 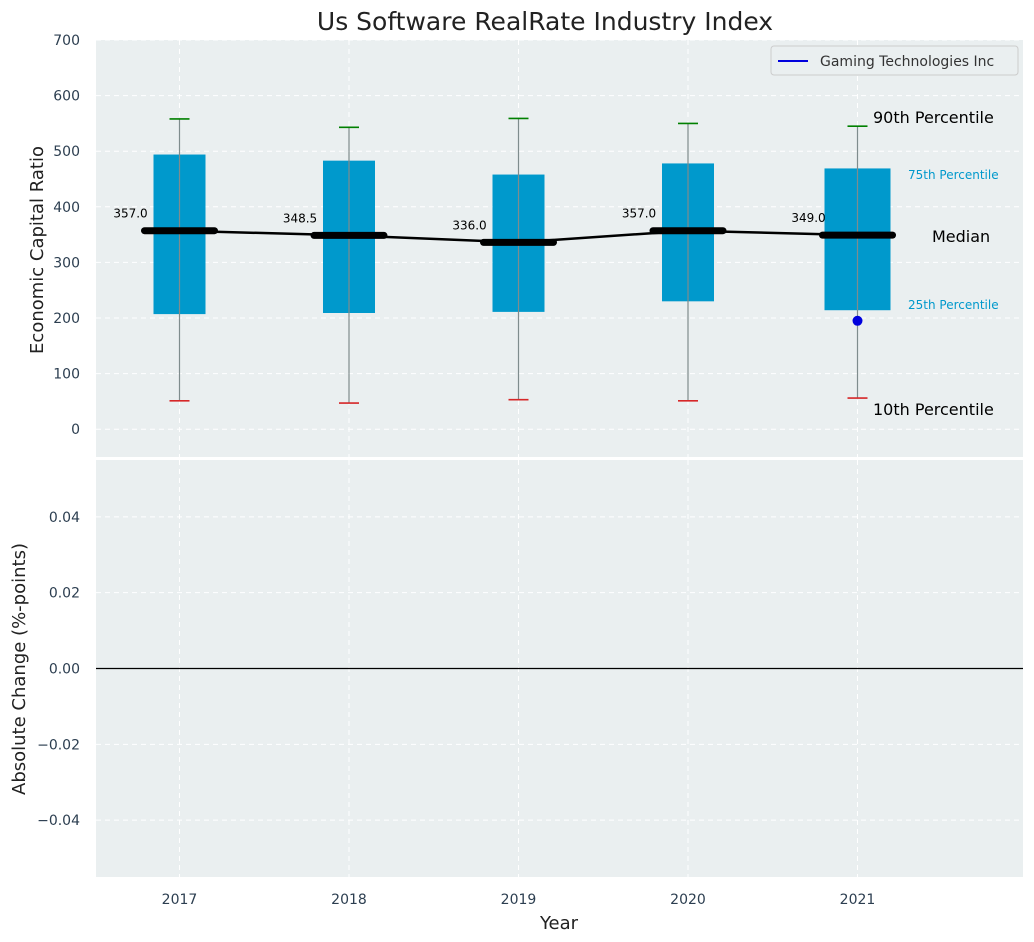 What do you see at coordinates (66, 41) in the screenshot?
I see `top-y-tick-label: 700` at bounding box center [66, 41].